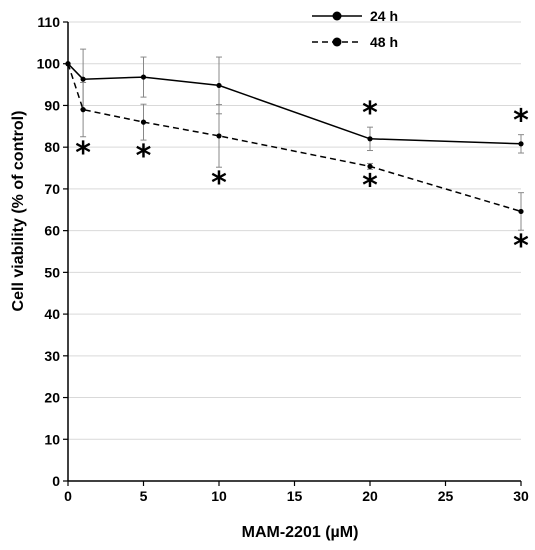  I want to click on series-line, so click(294, 104).